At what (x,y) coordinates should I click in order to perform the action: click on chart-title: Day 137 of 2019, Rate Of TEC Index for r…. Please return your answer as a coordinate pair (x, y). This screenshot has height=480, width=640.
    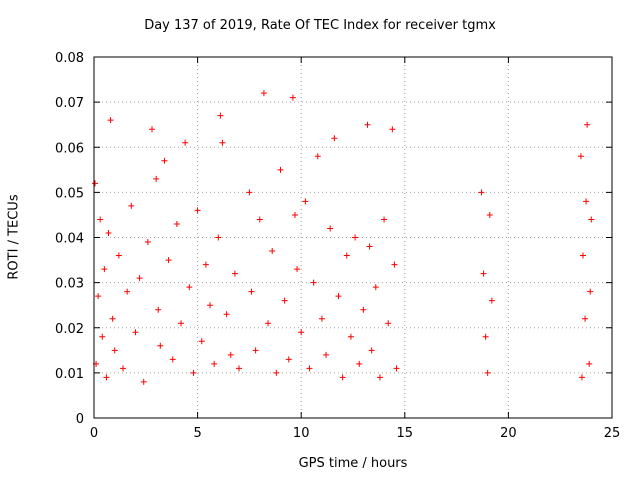
    Looking at the image, I should click on (320, 25).